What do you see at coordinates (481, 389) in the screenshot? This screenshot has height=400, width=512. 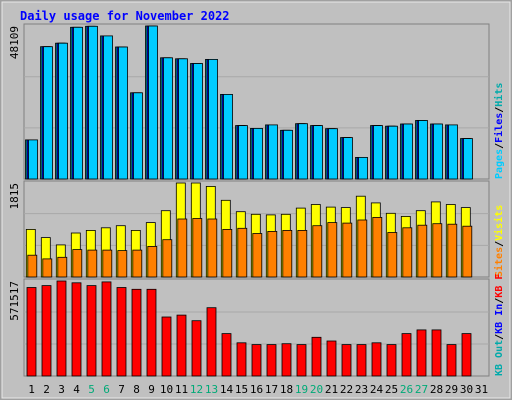 I see `x-tick-label-31: 31` at bounding box center [481, 389].